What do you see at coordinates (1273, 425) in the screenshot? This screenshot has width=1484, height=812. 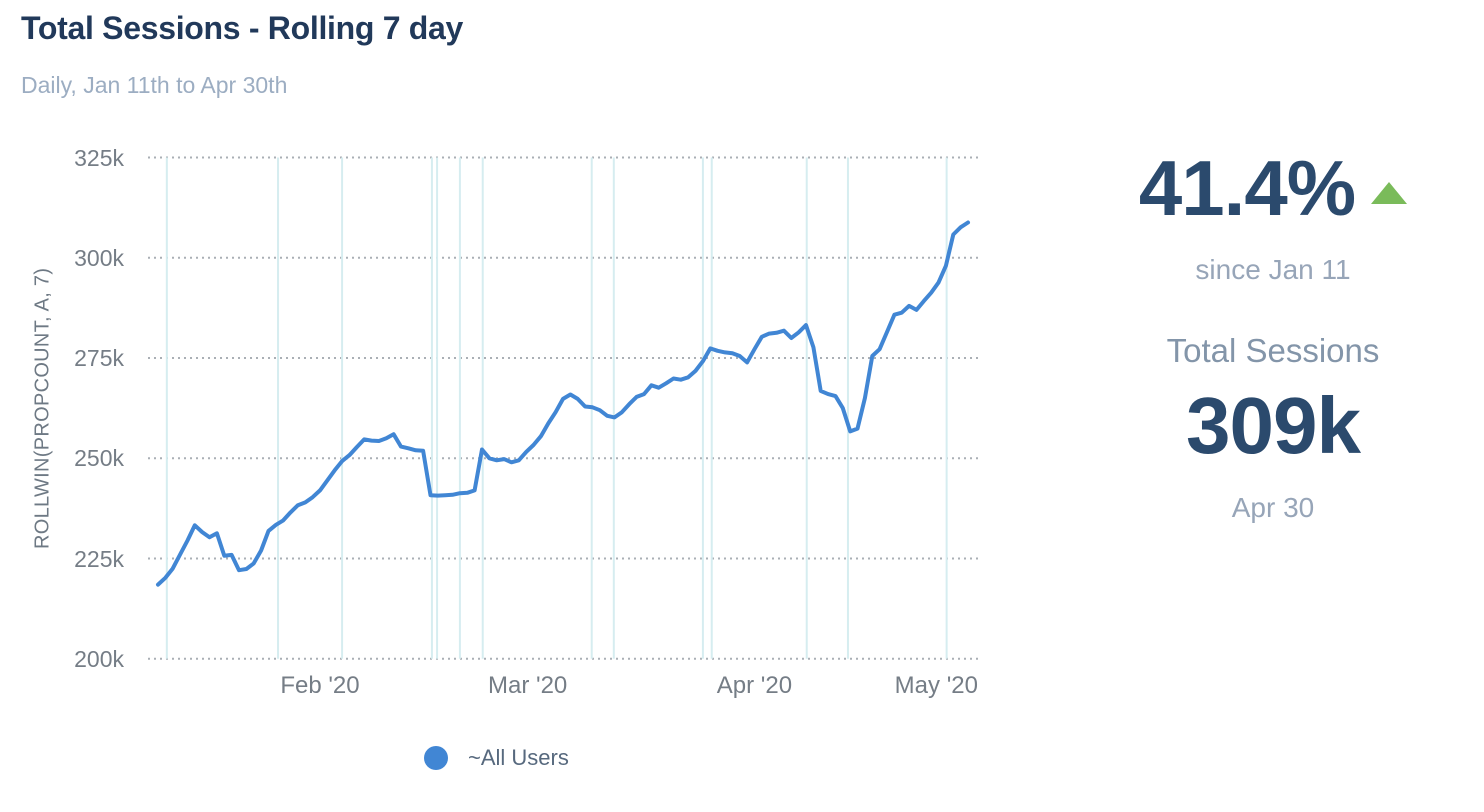 I see `latest-value: 309k` at bounding box center [1273, 425].